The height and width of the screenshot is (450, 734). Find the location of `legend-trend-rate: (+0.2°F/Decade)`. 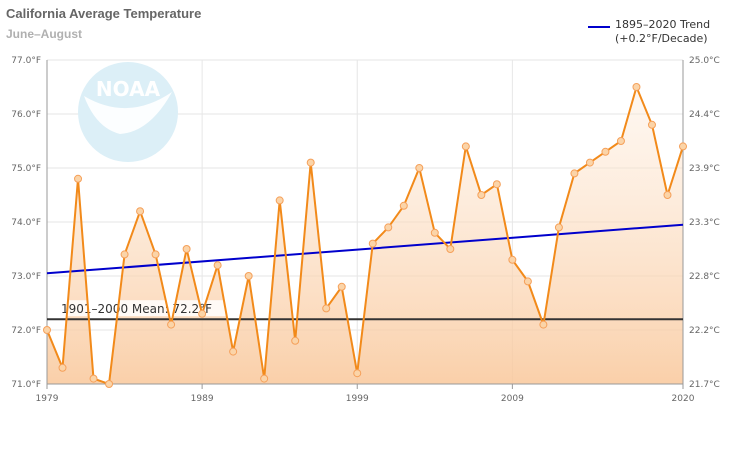

legend-trend-rate: (+0.2°F/Decade) is located at coordinates (661, 38).